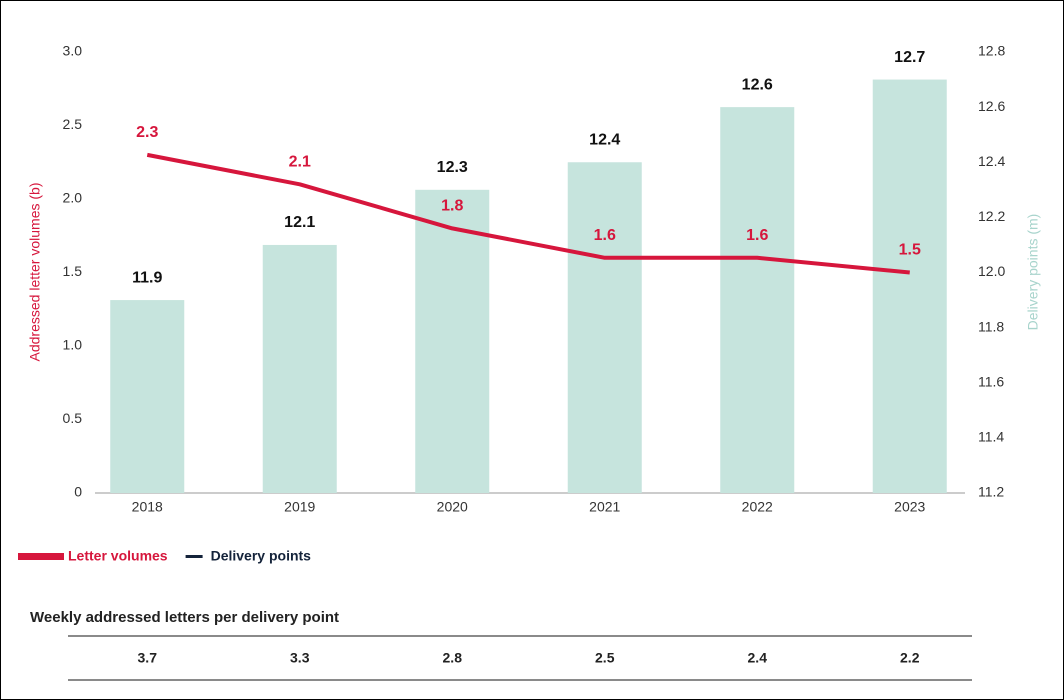  I want to click on y2-tick-label: 11.6, so click(991, 381).